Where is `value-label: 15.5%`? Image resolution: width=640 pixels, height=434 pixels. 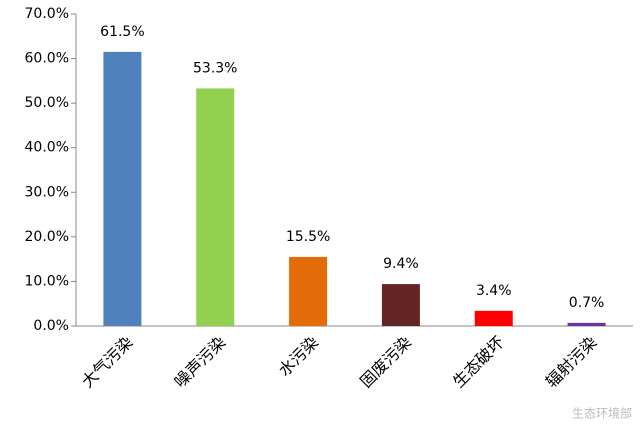 value-label: 15.5% is located at coordinates (308, 237).